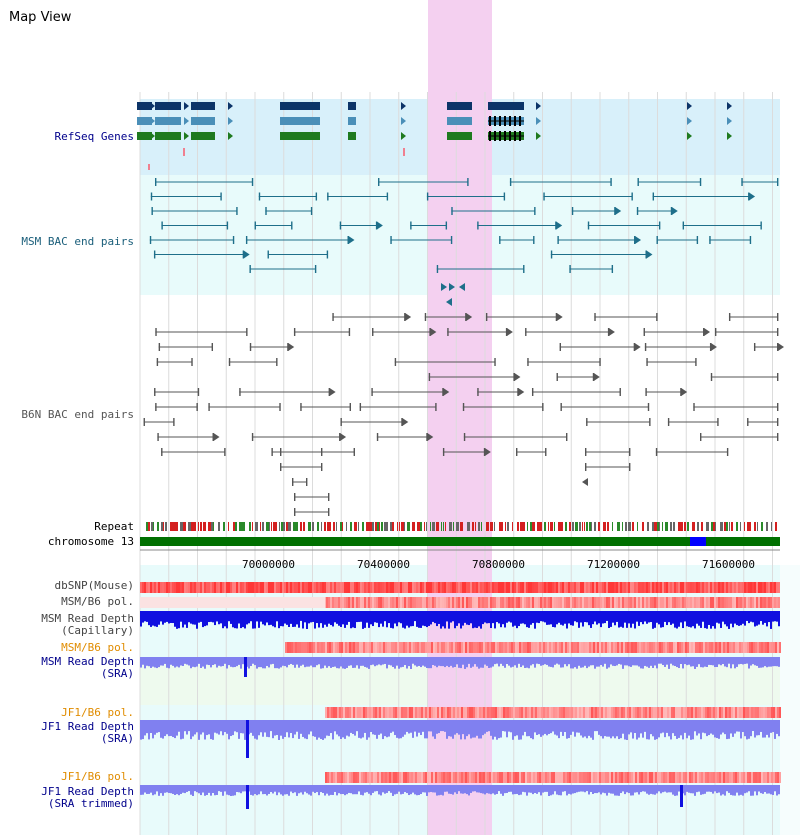 Image resolution: width=800 pixels, height=835 pixels. I want to click on b6n-bac-label: B6N BAC end pairs, so click(77, 414).